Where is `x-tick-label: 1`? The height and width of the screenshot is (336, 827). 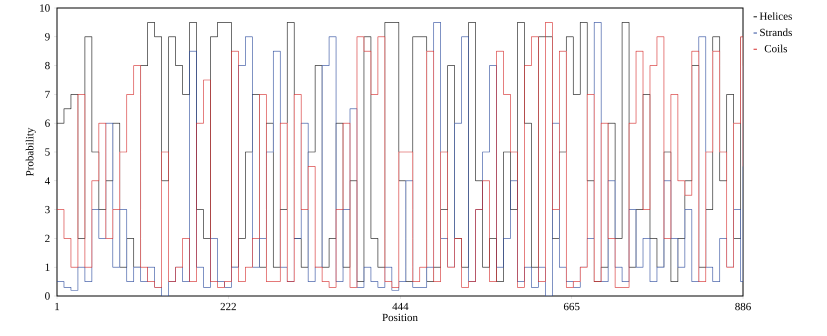
x-tick-label: 1 is located at coordinates (57, 306).